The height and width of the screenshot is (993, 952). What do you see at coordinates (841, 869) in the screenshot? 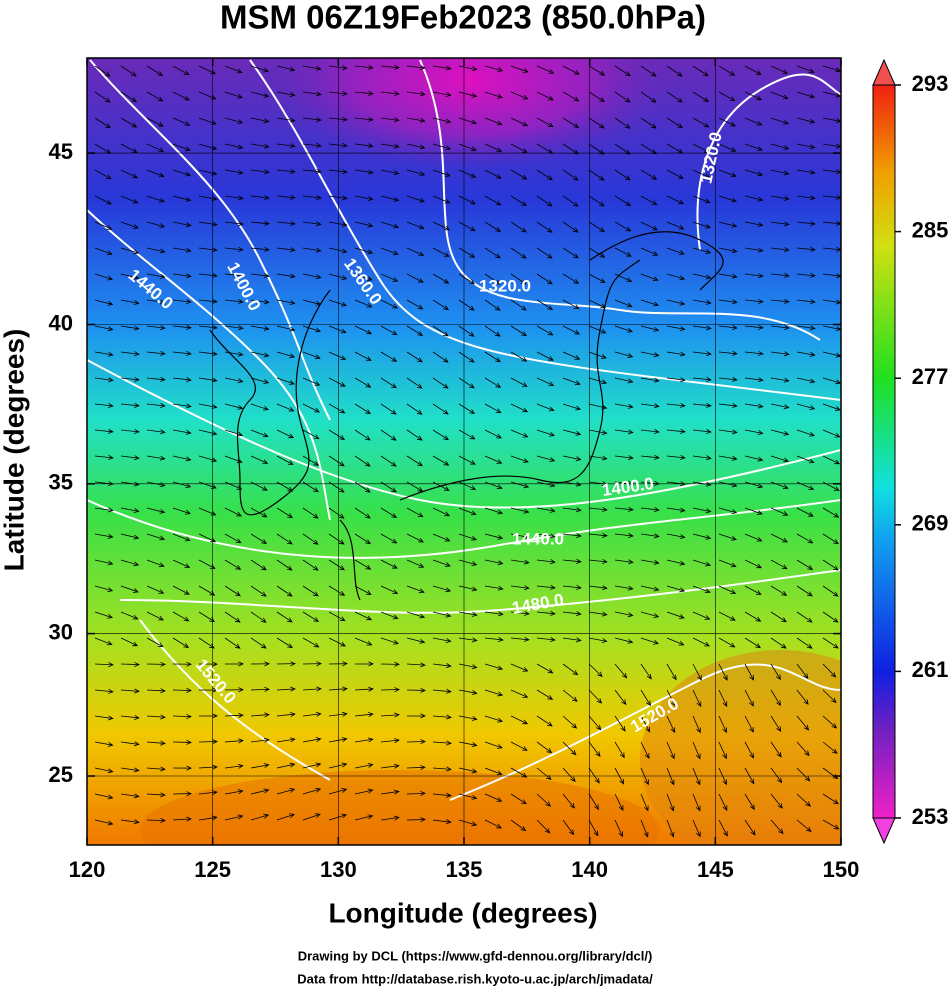
I see `x-tick-label: 150` at bounding box center [841, 869].